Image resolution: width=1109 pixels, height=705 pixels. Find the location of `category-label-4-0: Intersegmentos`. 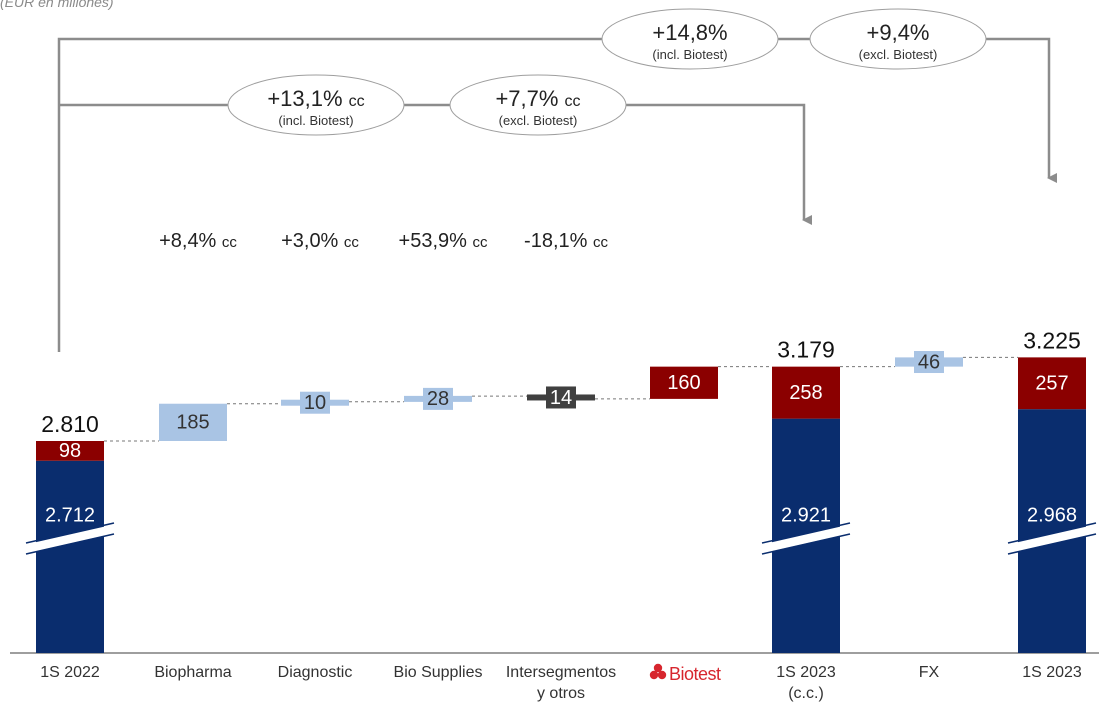

category-label-4-0: Intersegmentos is located at coordinates (561, 672).